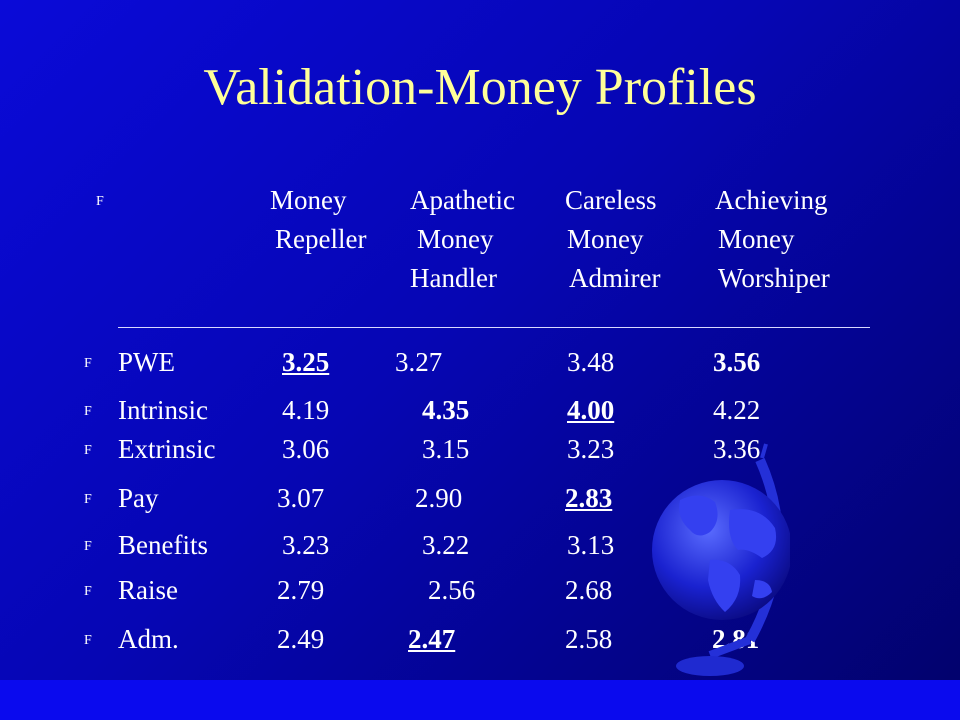 This screenshot has height=720, width=960. I want to click on row-label: Raise, so click(148, 590).